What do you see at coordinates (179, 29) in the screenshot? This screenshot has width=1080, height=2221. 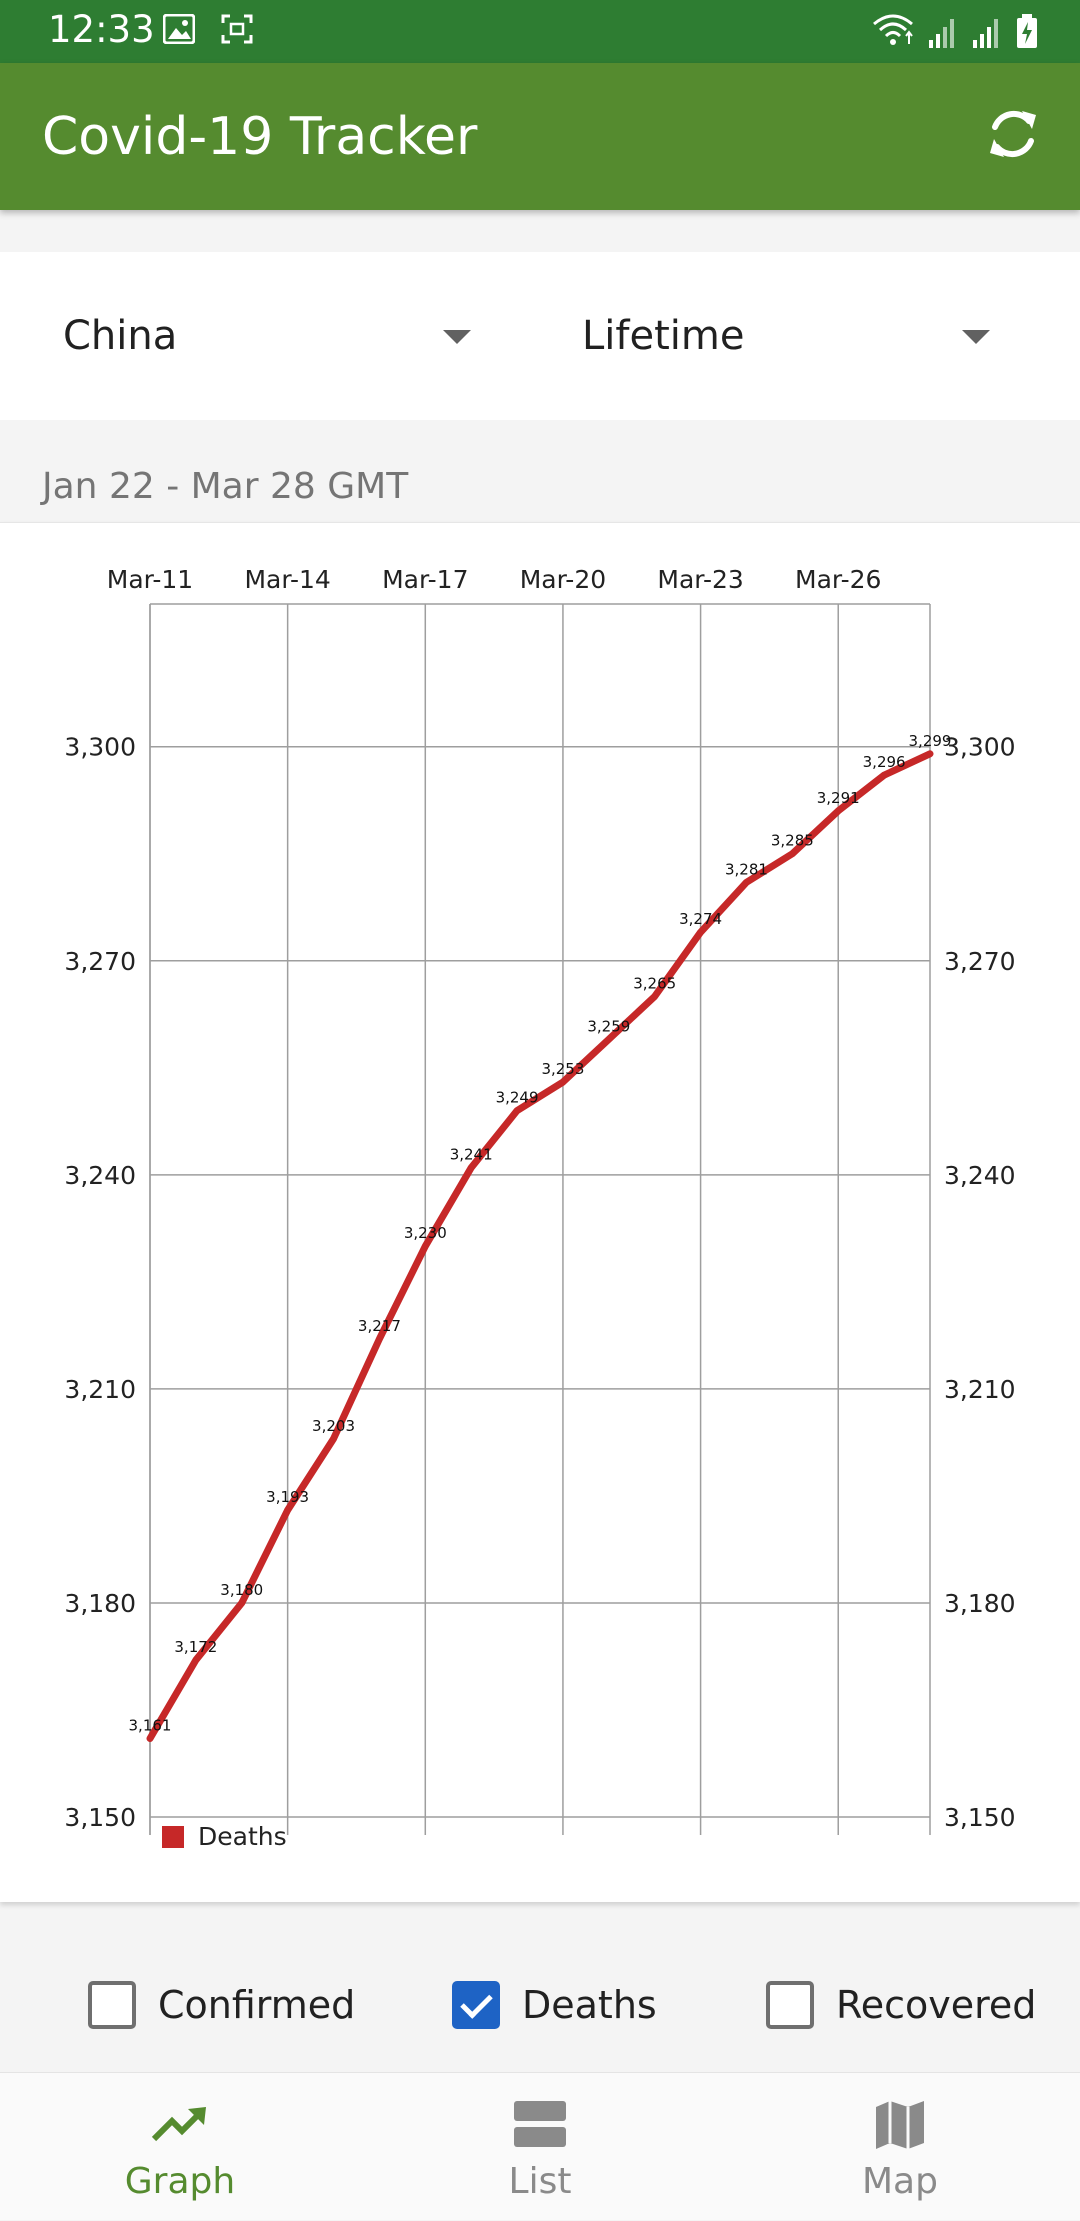 I see `image-icon` at bounding box center [179, 29].